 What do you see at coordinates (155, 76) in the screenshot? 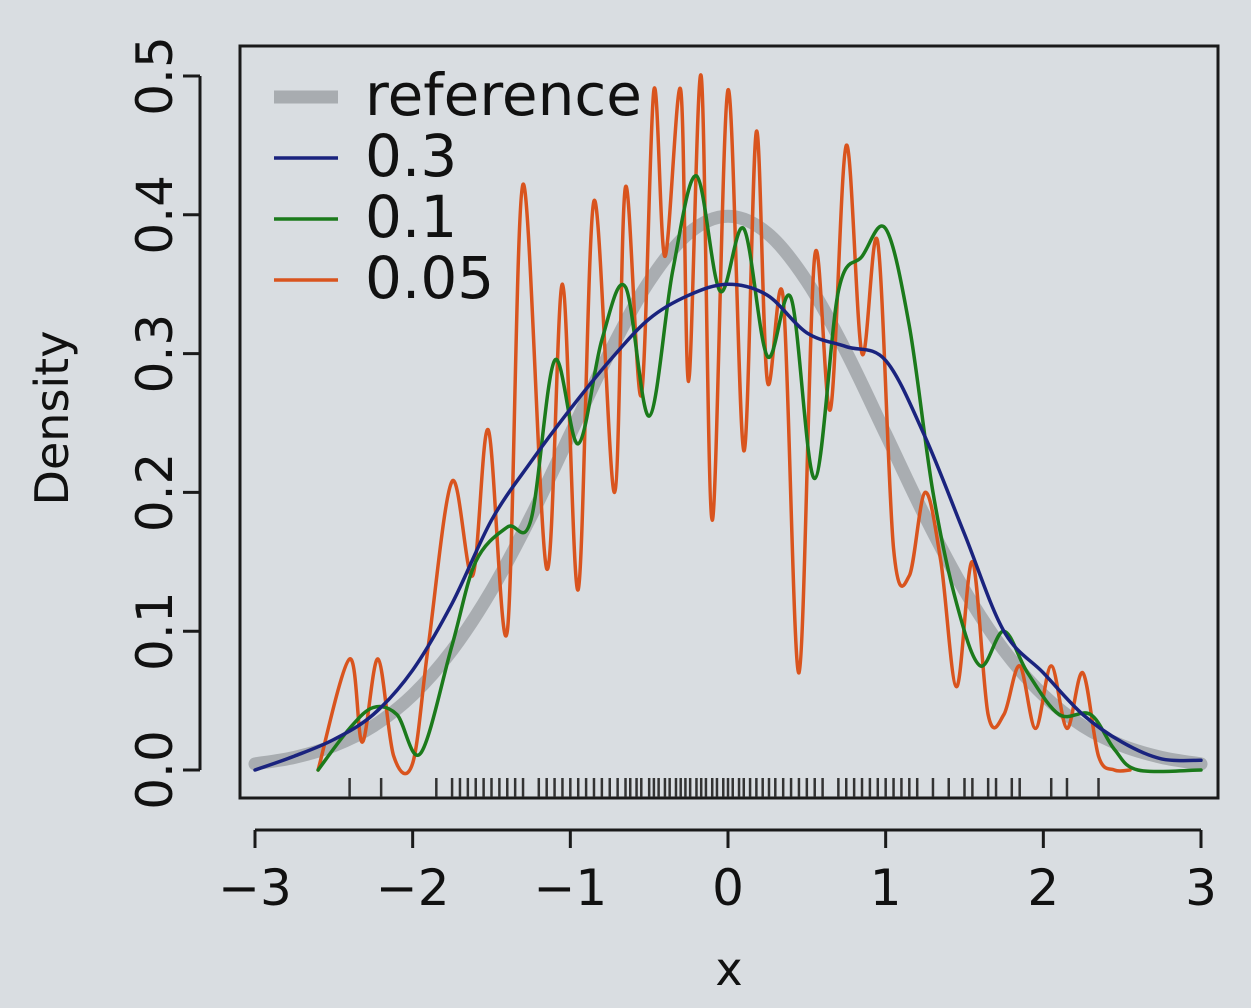
I see `y-tick-label: 0.5` at bounding box center [155, 76].